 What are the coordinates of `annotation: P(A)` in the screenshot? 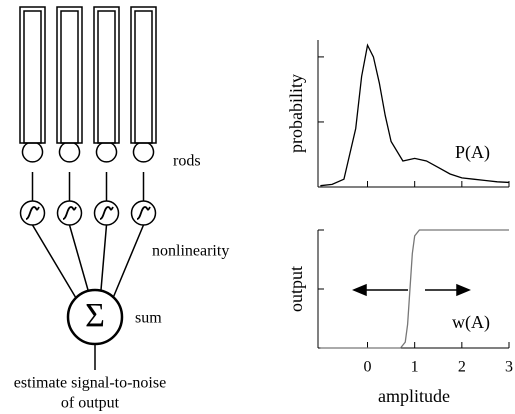 It's located at (472, 152).